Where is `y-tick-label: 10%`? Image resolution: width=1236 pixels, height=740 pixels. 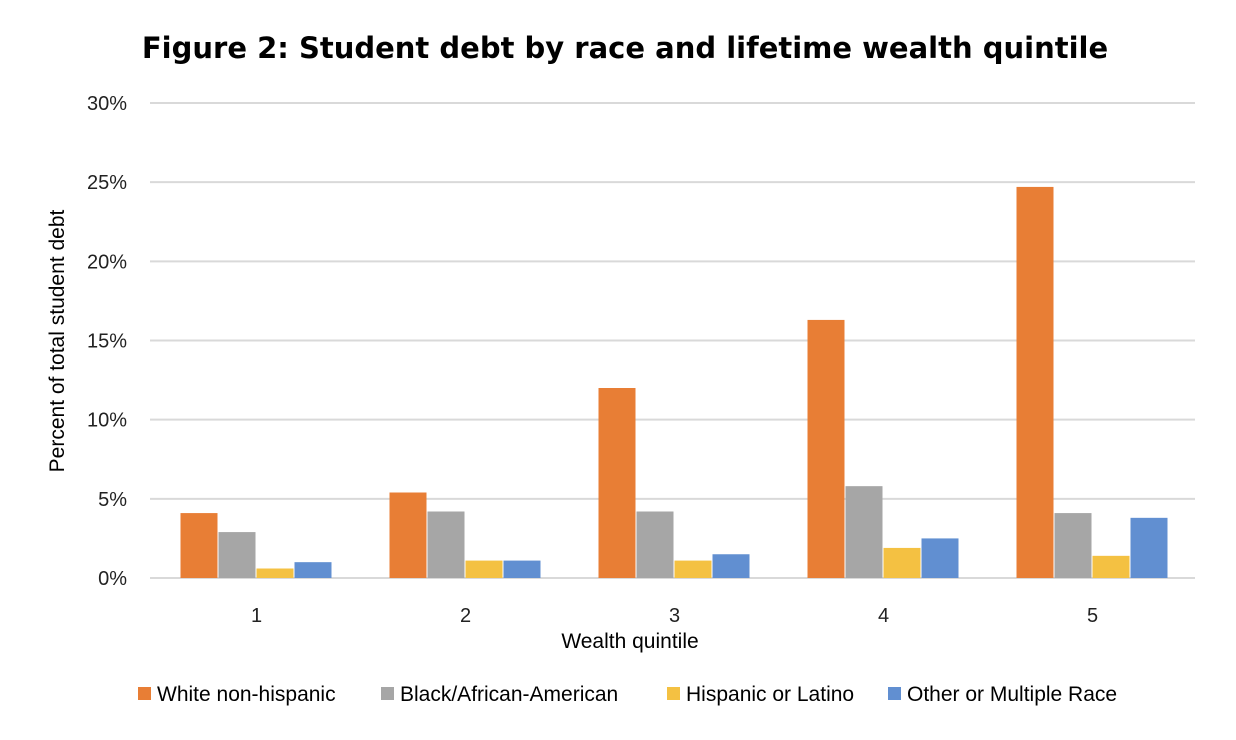 y-tick-label: 10% is located at coordinates (107, 421).